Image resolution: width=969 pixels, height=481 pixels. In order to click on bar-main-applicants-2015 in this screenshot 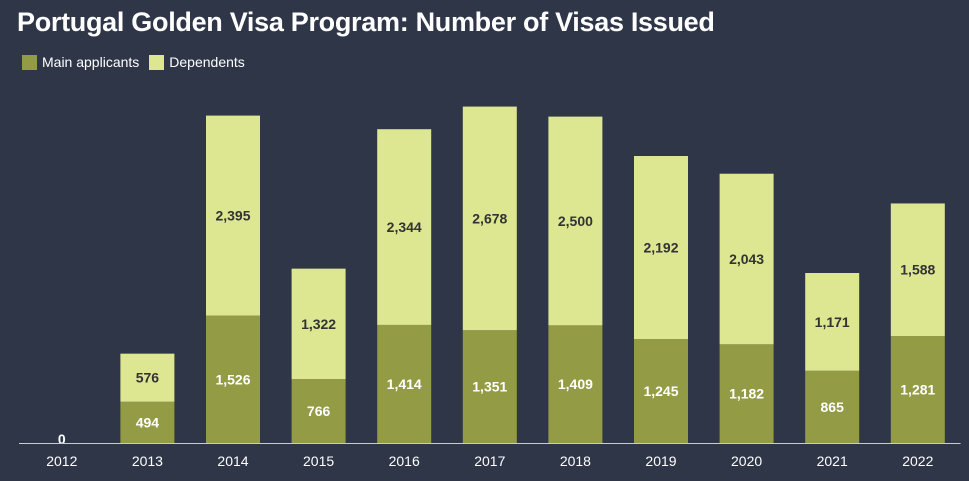, I will do `click(318, 411)`.